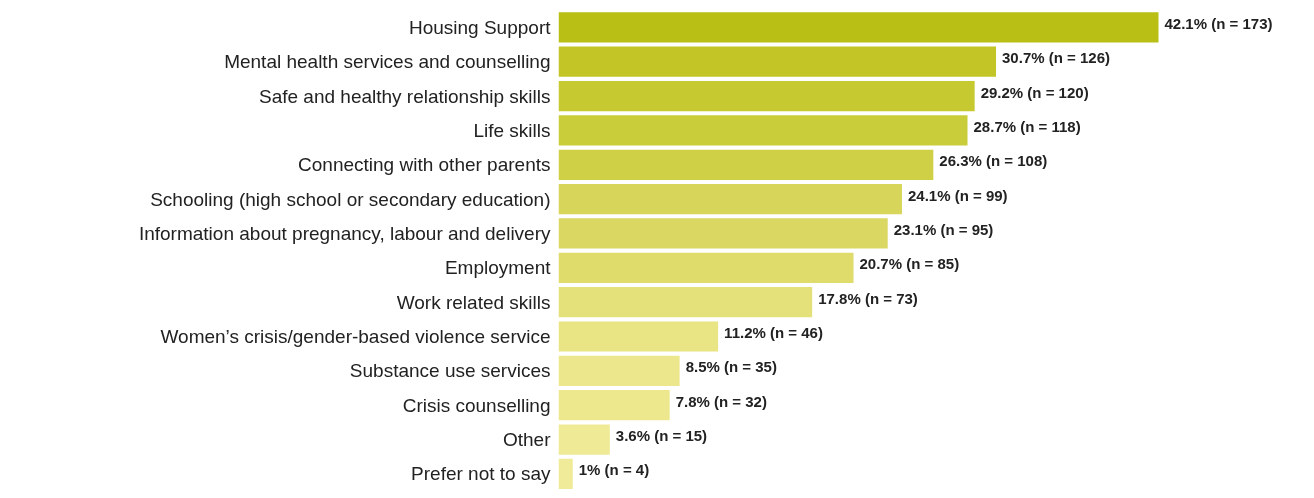 Image resolution: width=1314 pixels, height=498 pixels. Describe the element at coordinates (480, 27) in the screenshot. I see `y-tick-label: Housing Support` at that location.